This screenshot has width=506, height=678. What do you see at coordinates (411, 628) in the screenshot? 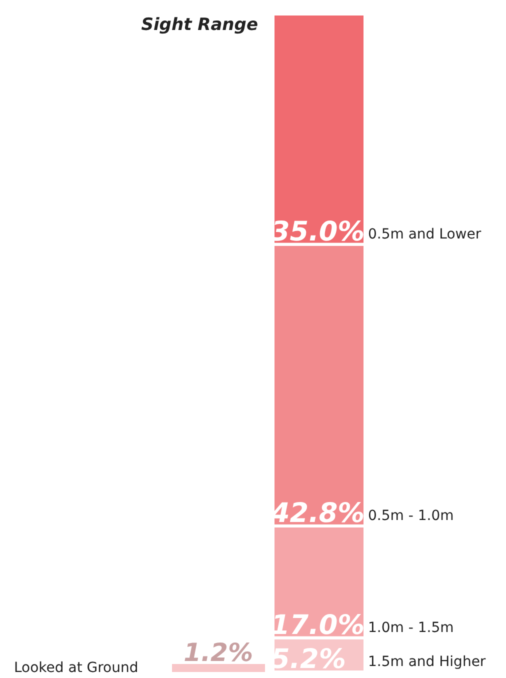
I see `series-label: 1.0m - 1.5m` at bounding box center [411, 628].